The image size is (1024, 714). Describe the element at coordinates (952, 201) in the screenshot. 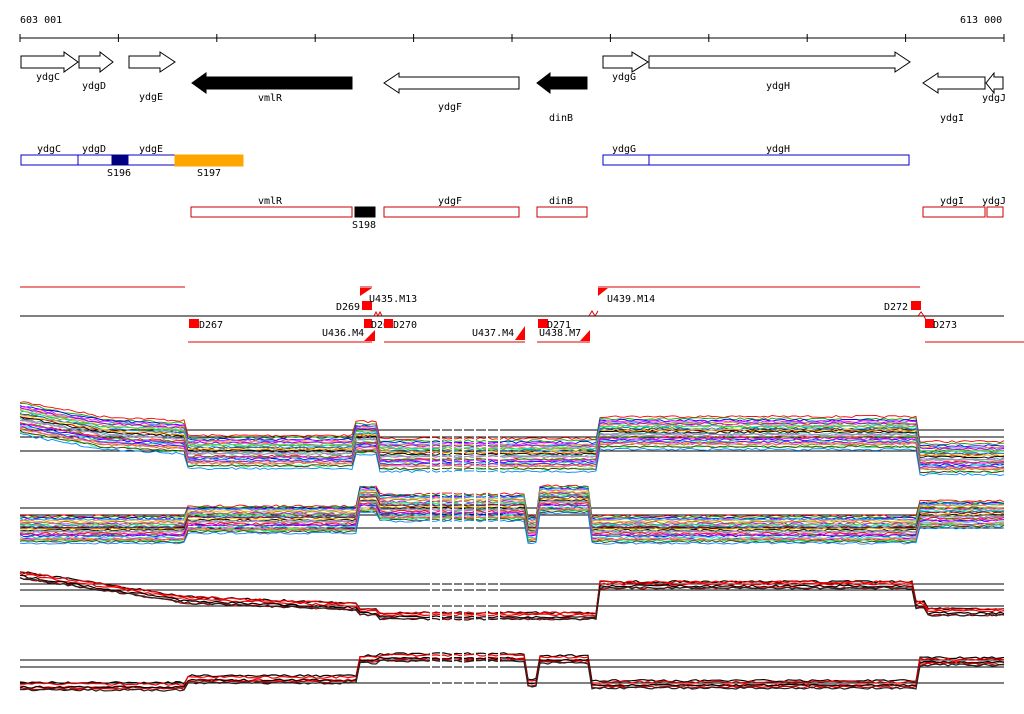

I see `box-label: ydgI` at that location.